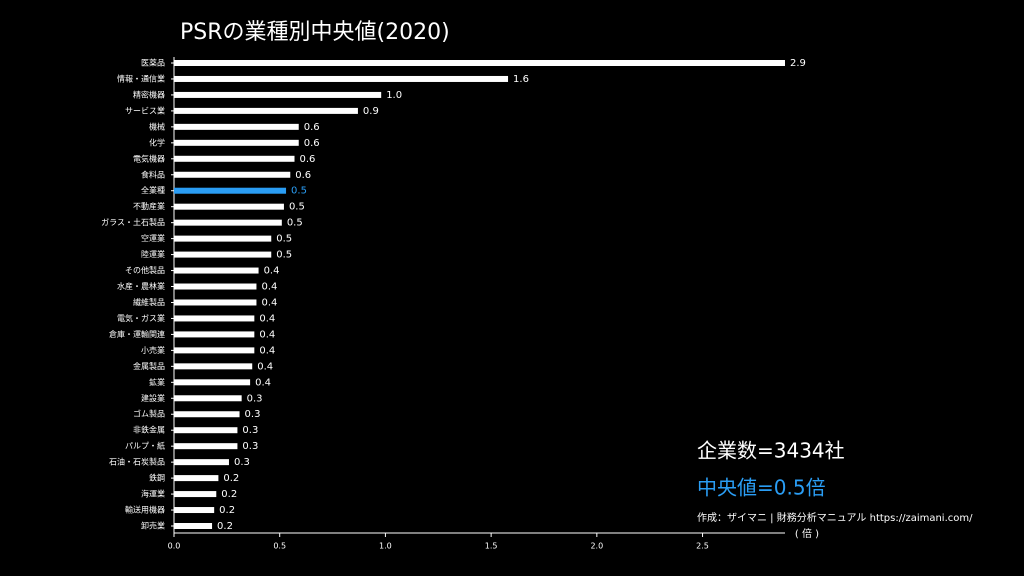 Image resolution: width=1024 pixels, height=576 pixels. What do you see at coordinates (141, 286) in the screenshot?
I see `y-tick-label: 水産・農林業` at bounding box center [141, 286].